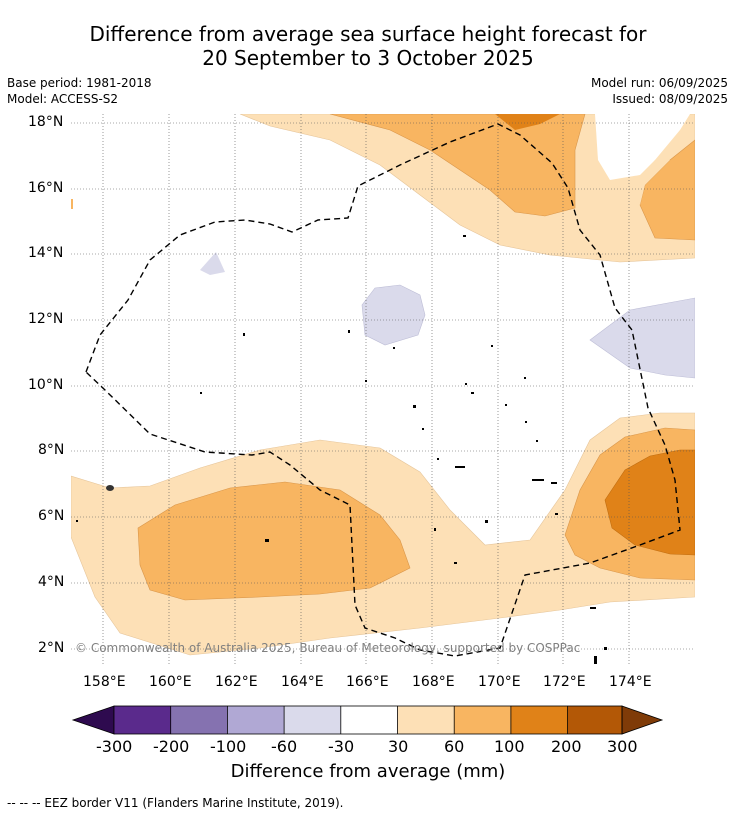 Image resolution: width=736 pixels, height=816 pixels. What do you see at coordinates (104, 682) in the screenshot?
I see `lon-label-158e: 158°E` at bounding box center [104, 682].